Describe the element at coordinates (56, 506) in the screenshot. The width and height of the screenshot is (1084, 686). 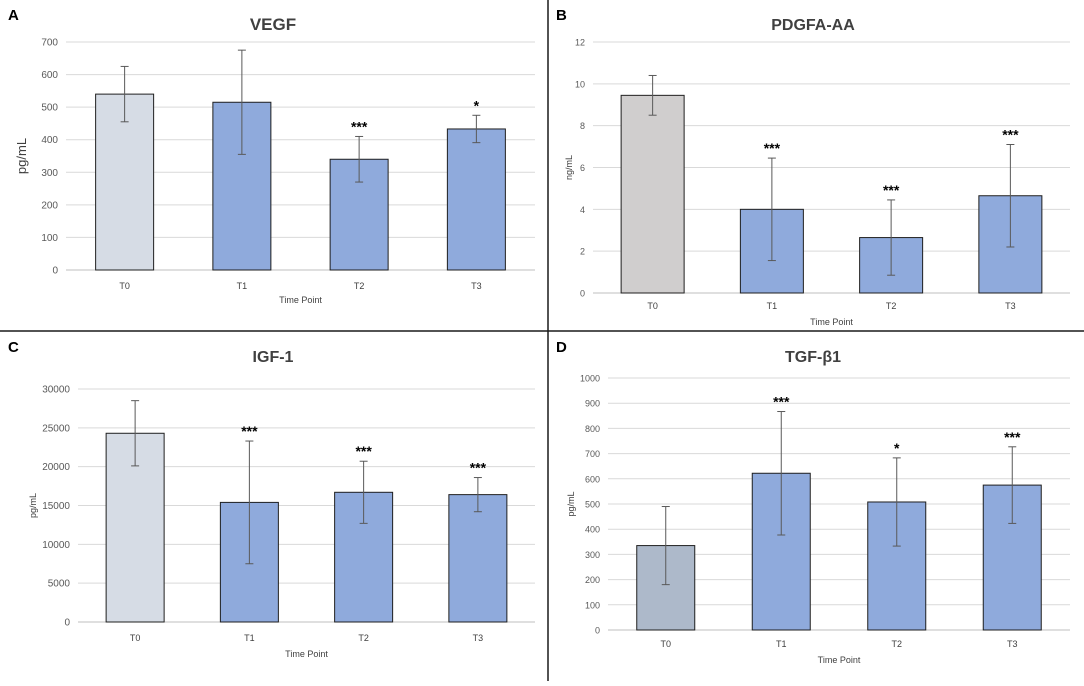
I see `y-tick-label: 15000` at that location.